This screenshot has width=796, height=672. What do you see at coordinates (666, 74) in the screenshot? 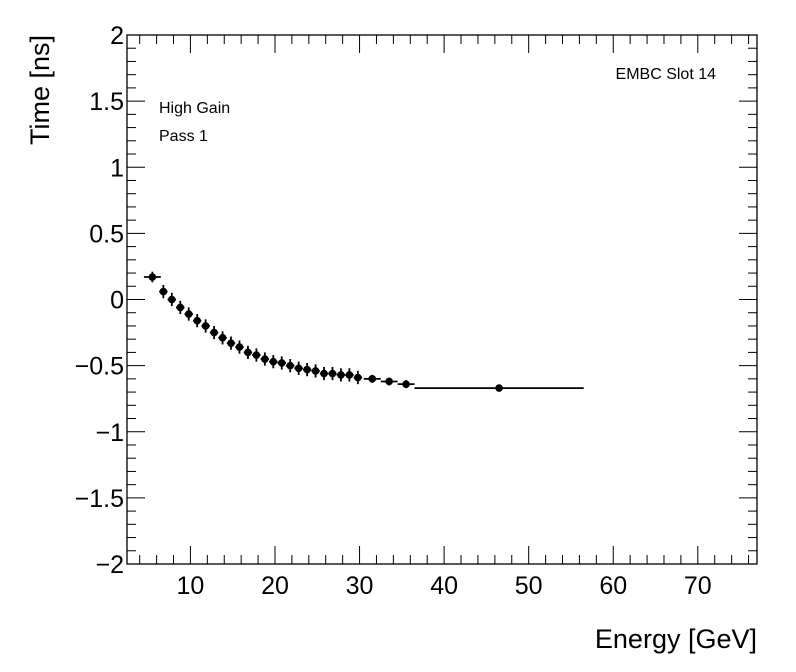
I see `slot-annotation: EMBC Slot 14` at bounding box center [666, 74].